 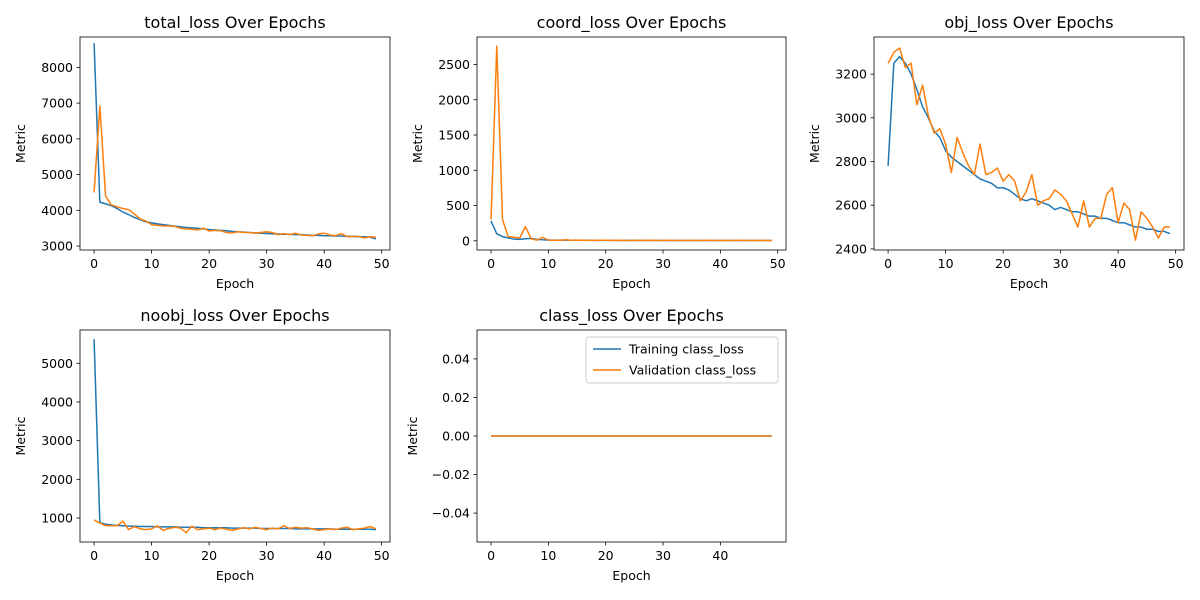 I want to click on subplot-title: obj_loss Over Epochs, so click(x=1028, y=23).